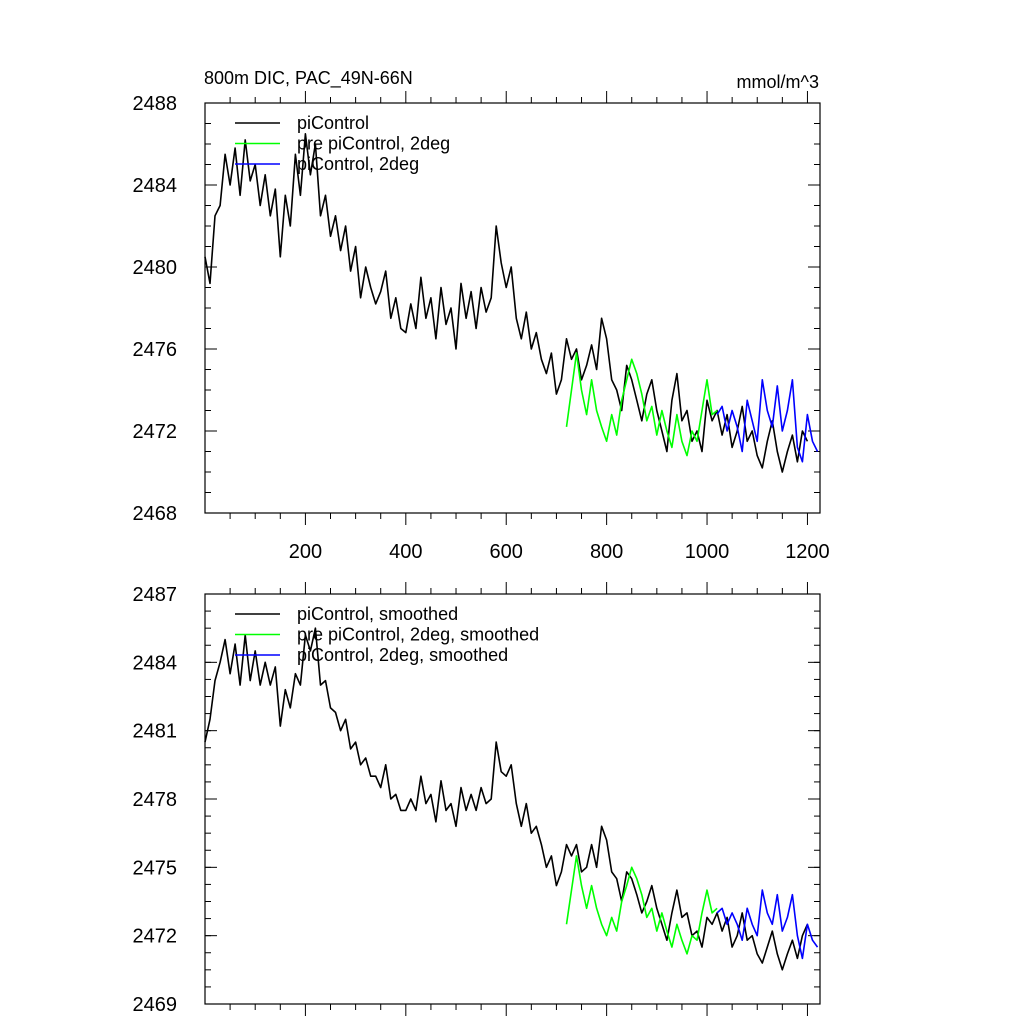 This screenshot has height=1024, width=1024. Describe the element at coordinates (402, 655) in the screenshot. I see `legend-label: piControl, 2deg, smoothed` at that location.